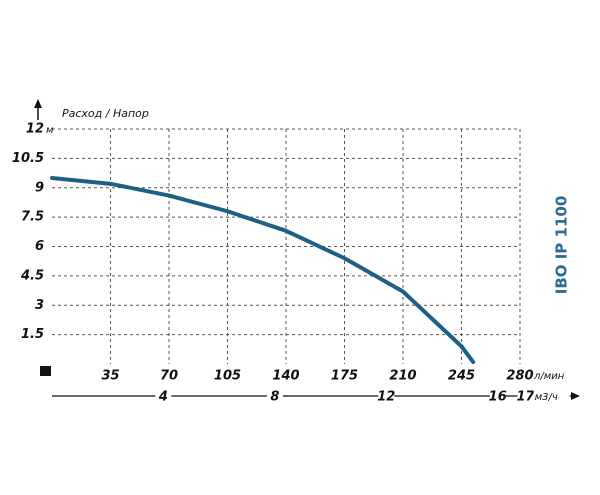 The width and height of the screenshot is (600, 495). What do you see at coordinates (32, 334) in the screenshot?
I see `y-tick-label: 1.5` at bounding box center [32, 334].